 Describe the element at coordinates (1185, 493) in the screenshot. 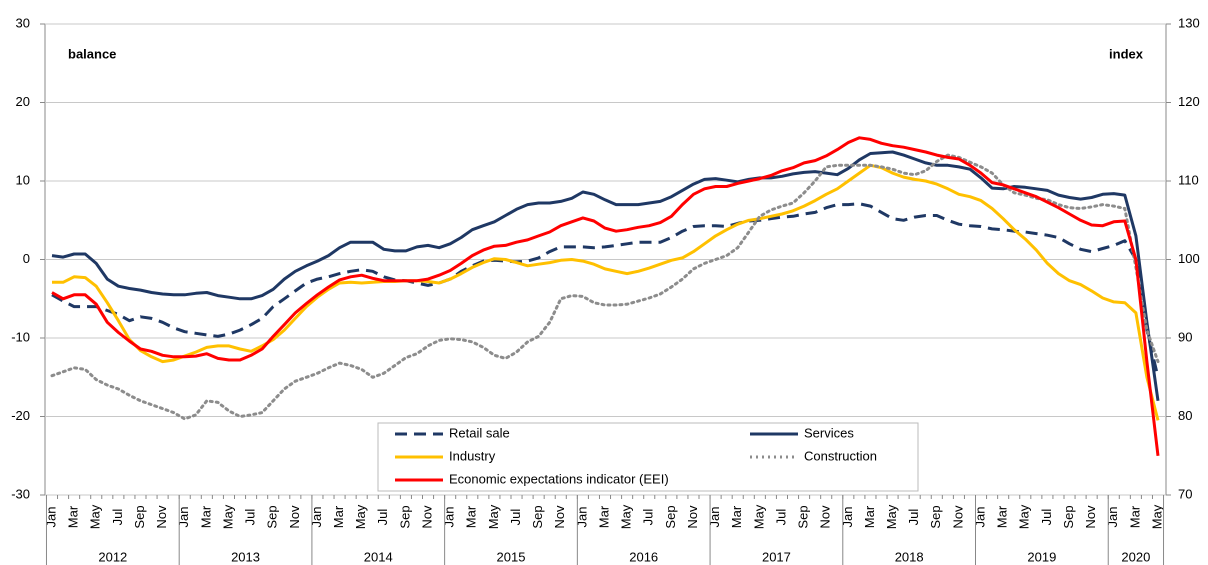

I see `y2-tick-label: 70` at that location.